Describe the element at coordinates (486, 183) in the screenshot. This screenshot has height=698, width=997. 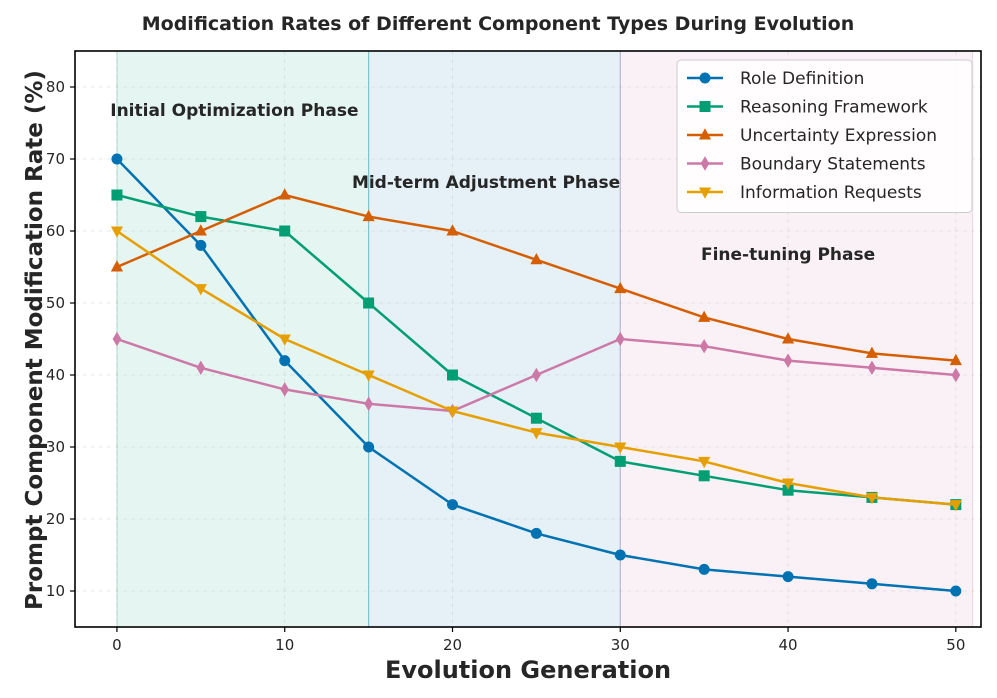
I see `phase-label-mid-term-adjustment-phase: Mid-term Adjustment Phase` at that location.